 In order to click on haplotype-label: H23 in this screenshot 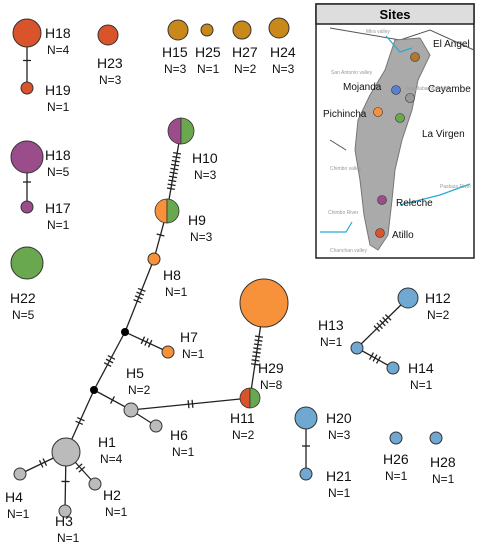, I will do `click(110, 63)`.